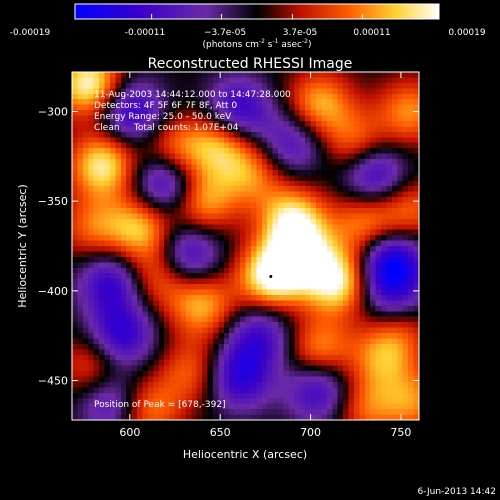  Describe the element at coordinates (466, 33) in the screenshot. I see `colorbar-tick-label: 0.00019` at that location.